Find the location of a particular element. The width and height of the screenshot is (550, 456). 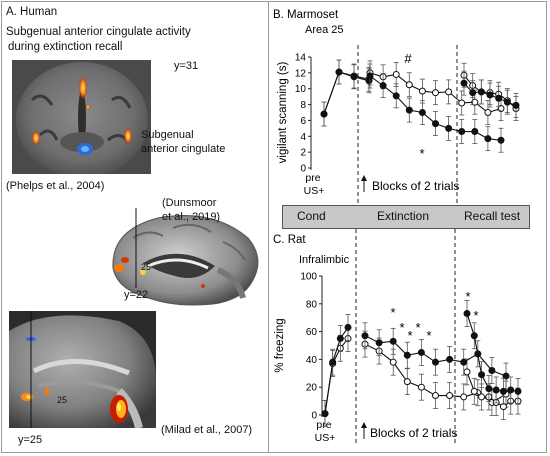

region-label-line1: Subgenual is located at coordinates (167, 135).